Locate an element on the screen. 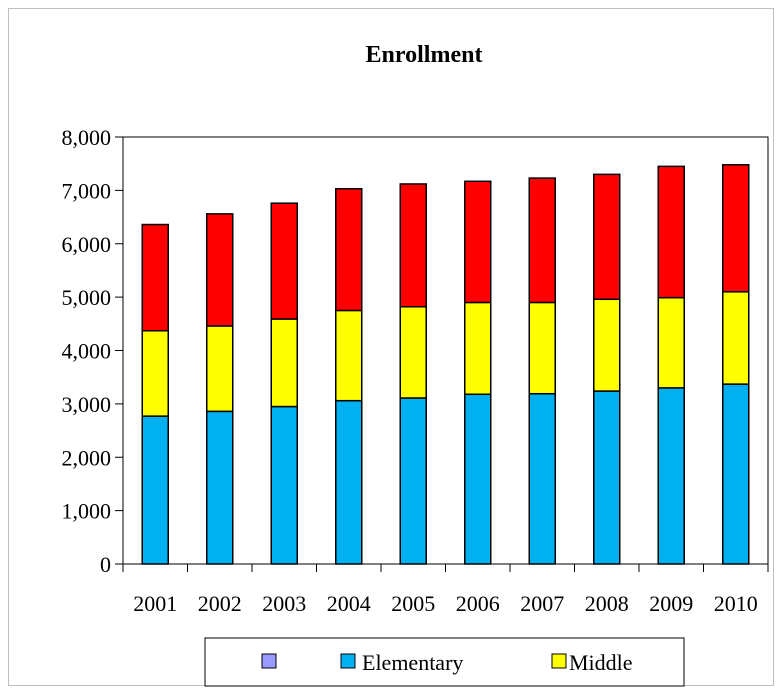 The width and height of the screenshot is (784, 694). x-tick-label: 2004 is located at coordinates (349, 603).